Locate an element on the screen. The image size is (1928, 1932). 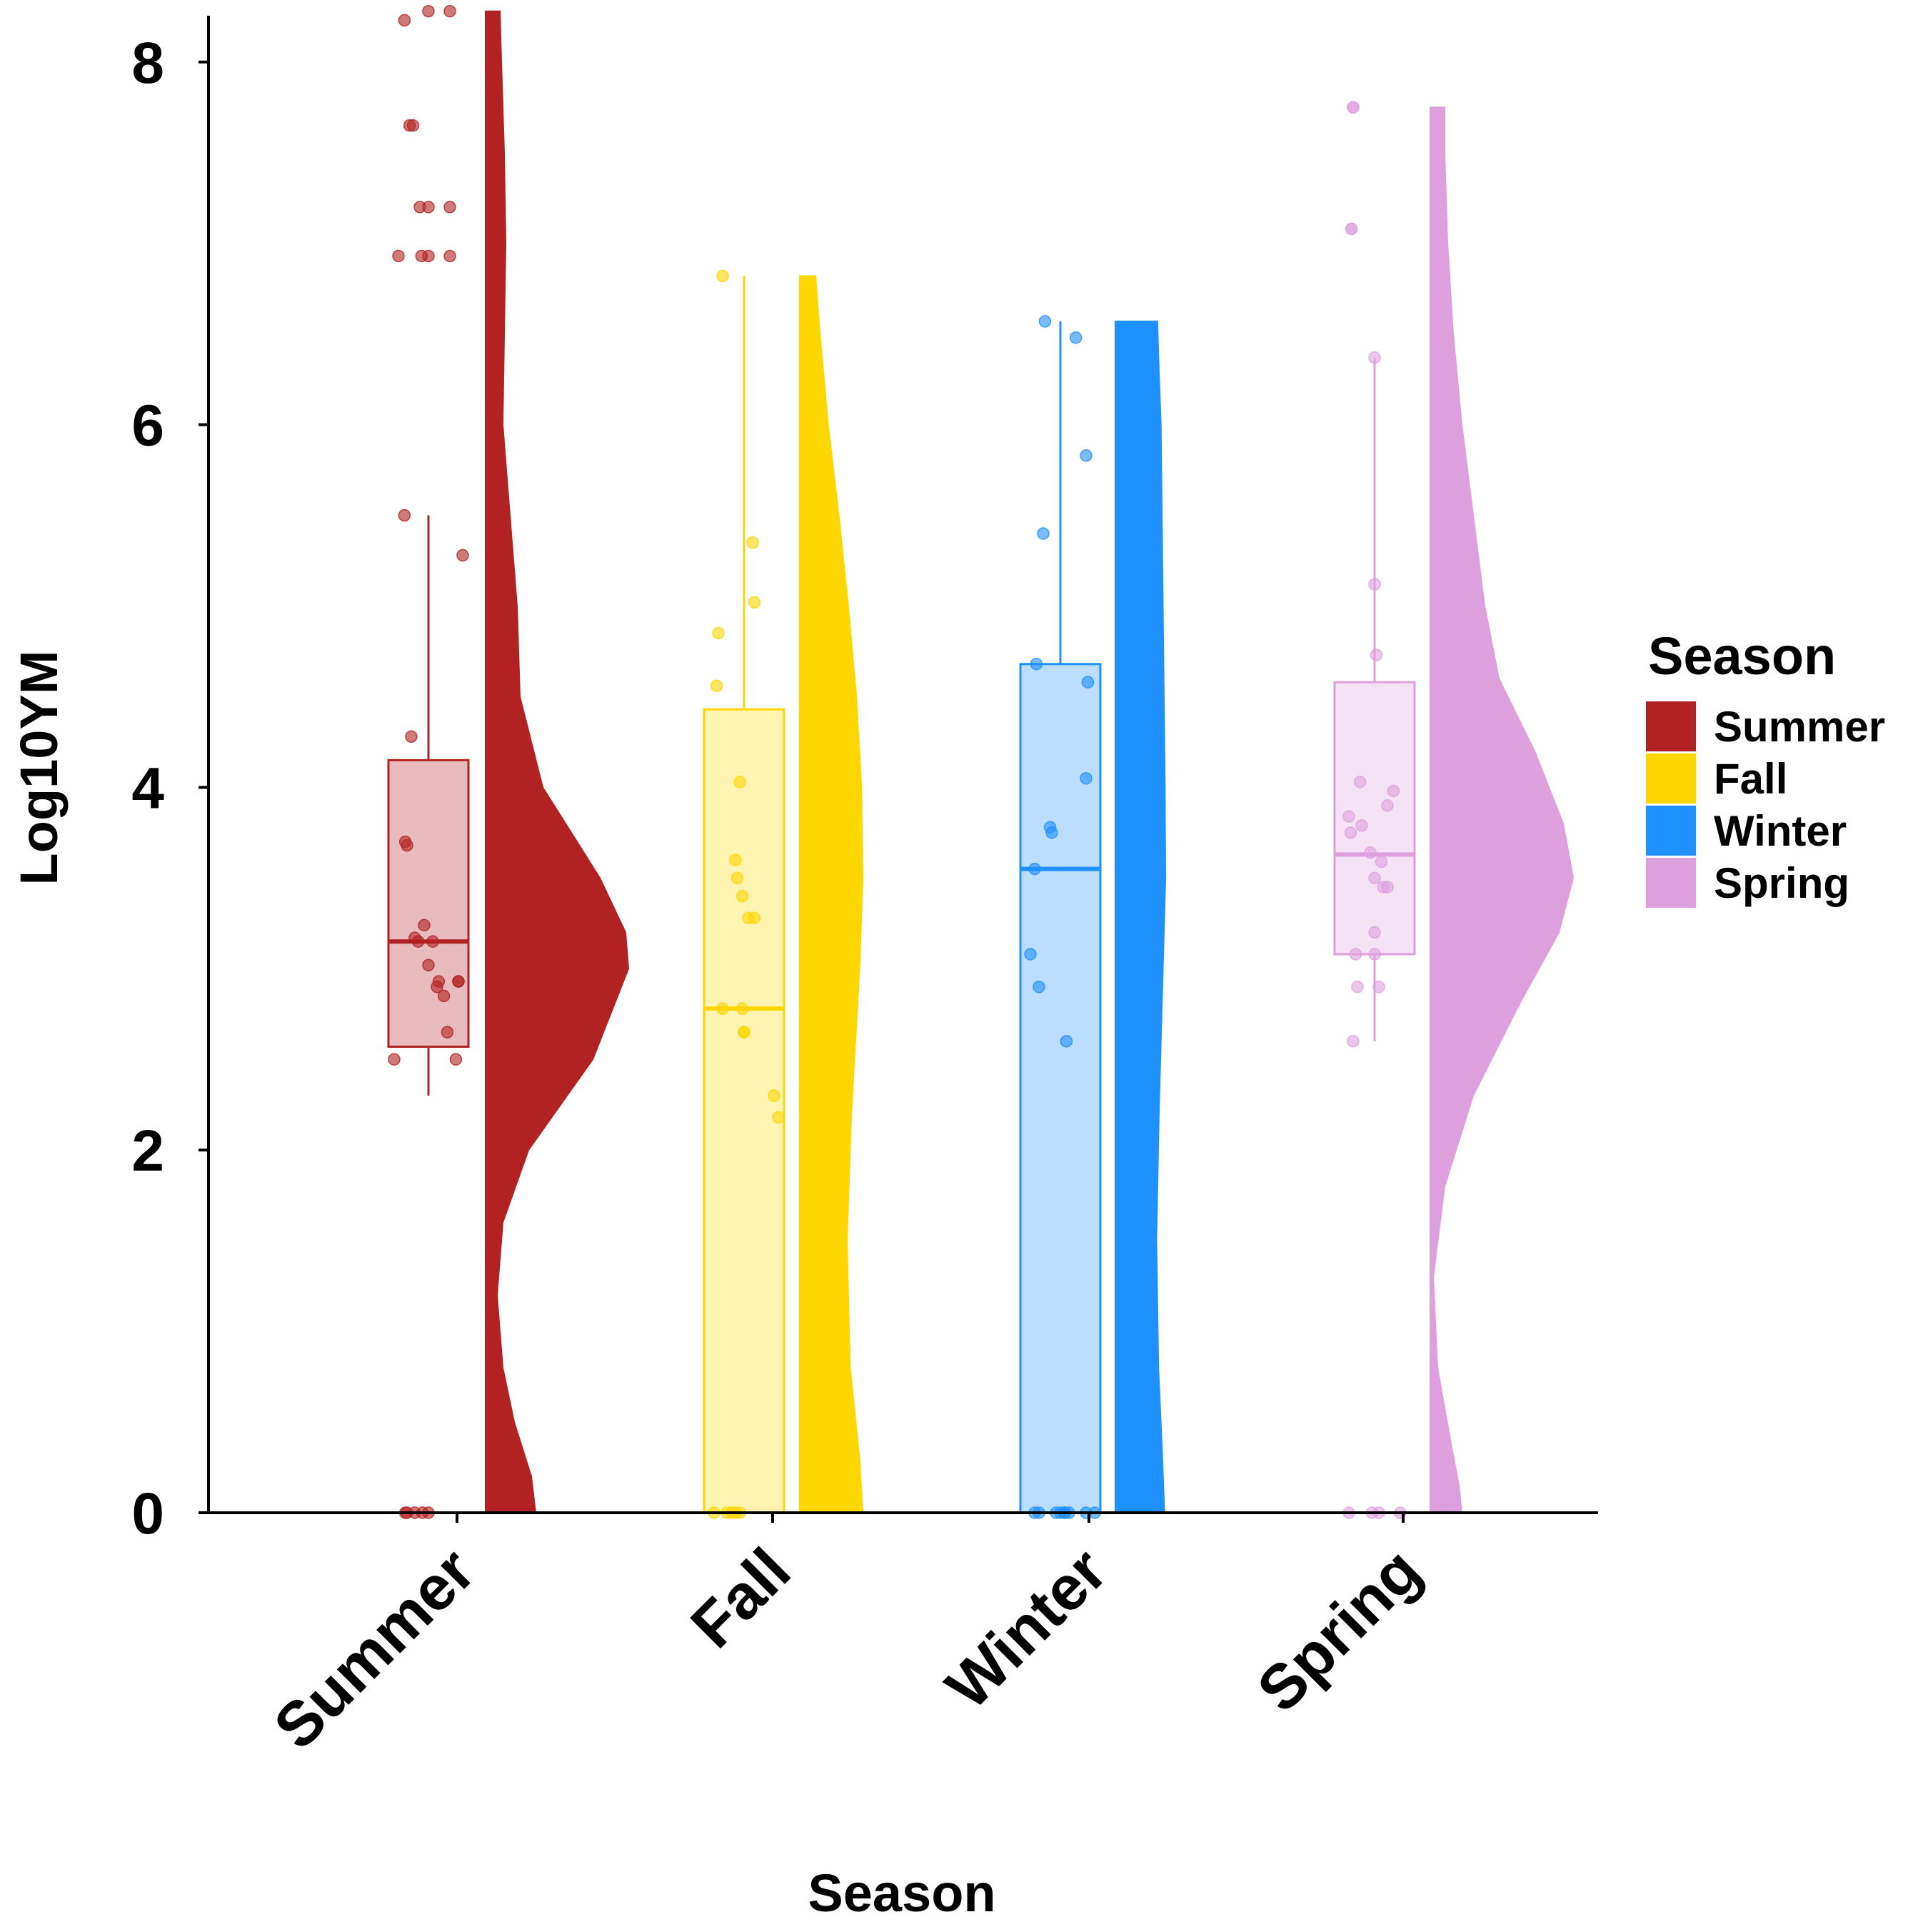
box-summer is located at coordinates (428, 903).